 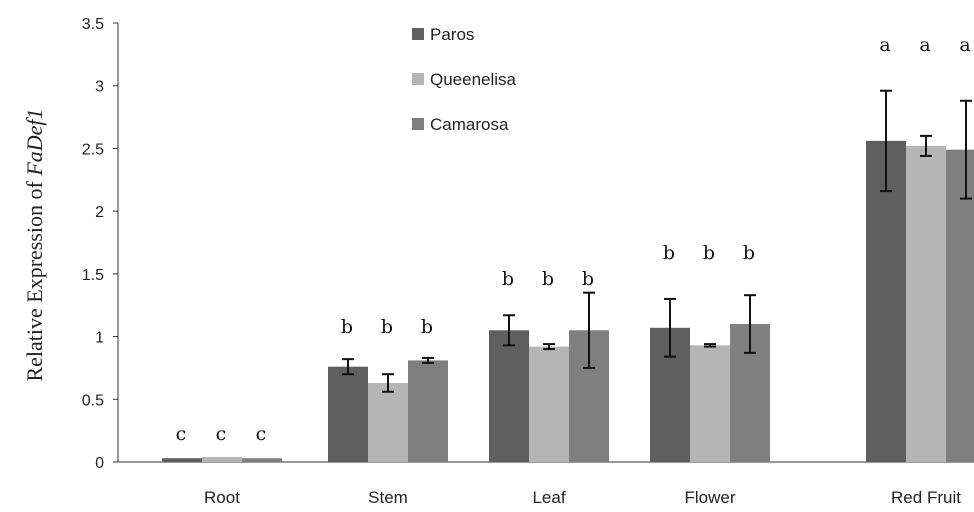 I want to click on y-tick-label: 0, so click(x=99, y=463).